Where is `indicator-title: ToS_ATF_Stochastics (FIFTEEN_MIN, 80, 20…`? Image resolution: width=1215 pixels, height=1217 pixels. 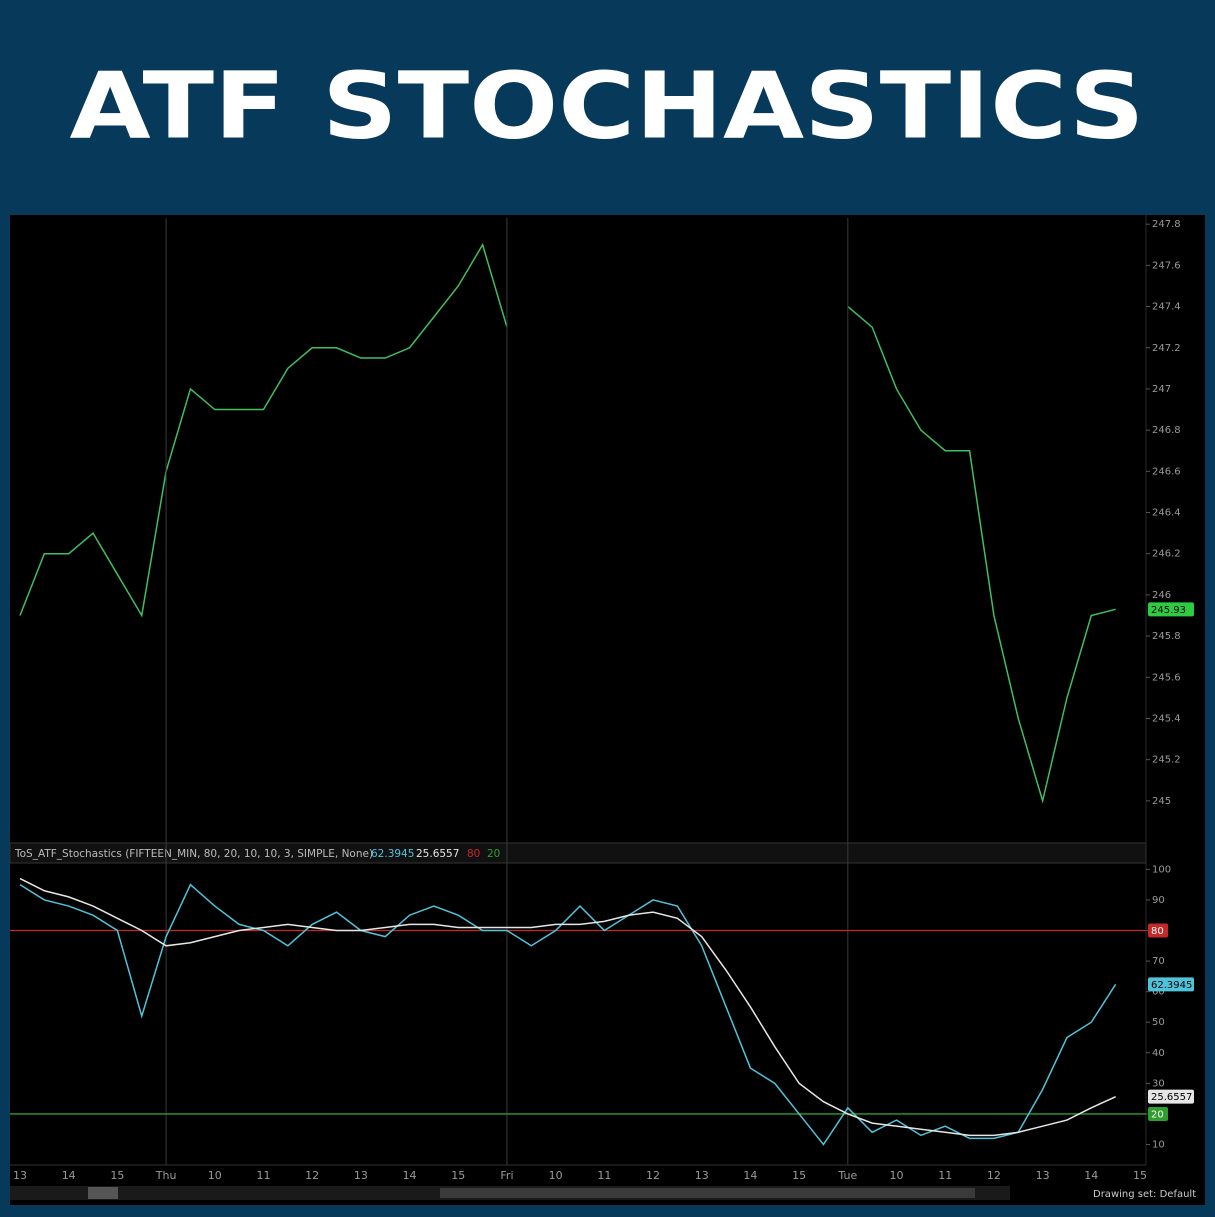
indicator-title: ToS_ATF_Stochastics (FIFTEEN_MIN, 80, 20… is located at coordinates (193, 854).